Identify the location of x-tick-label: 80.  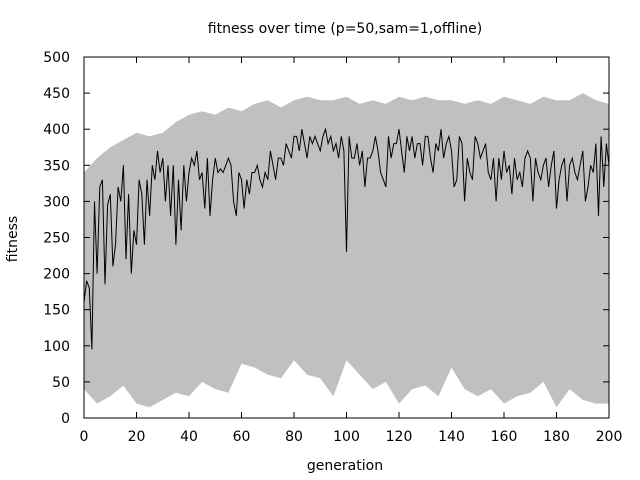
(294, 437).